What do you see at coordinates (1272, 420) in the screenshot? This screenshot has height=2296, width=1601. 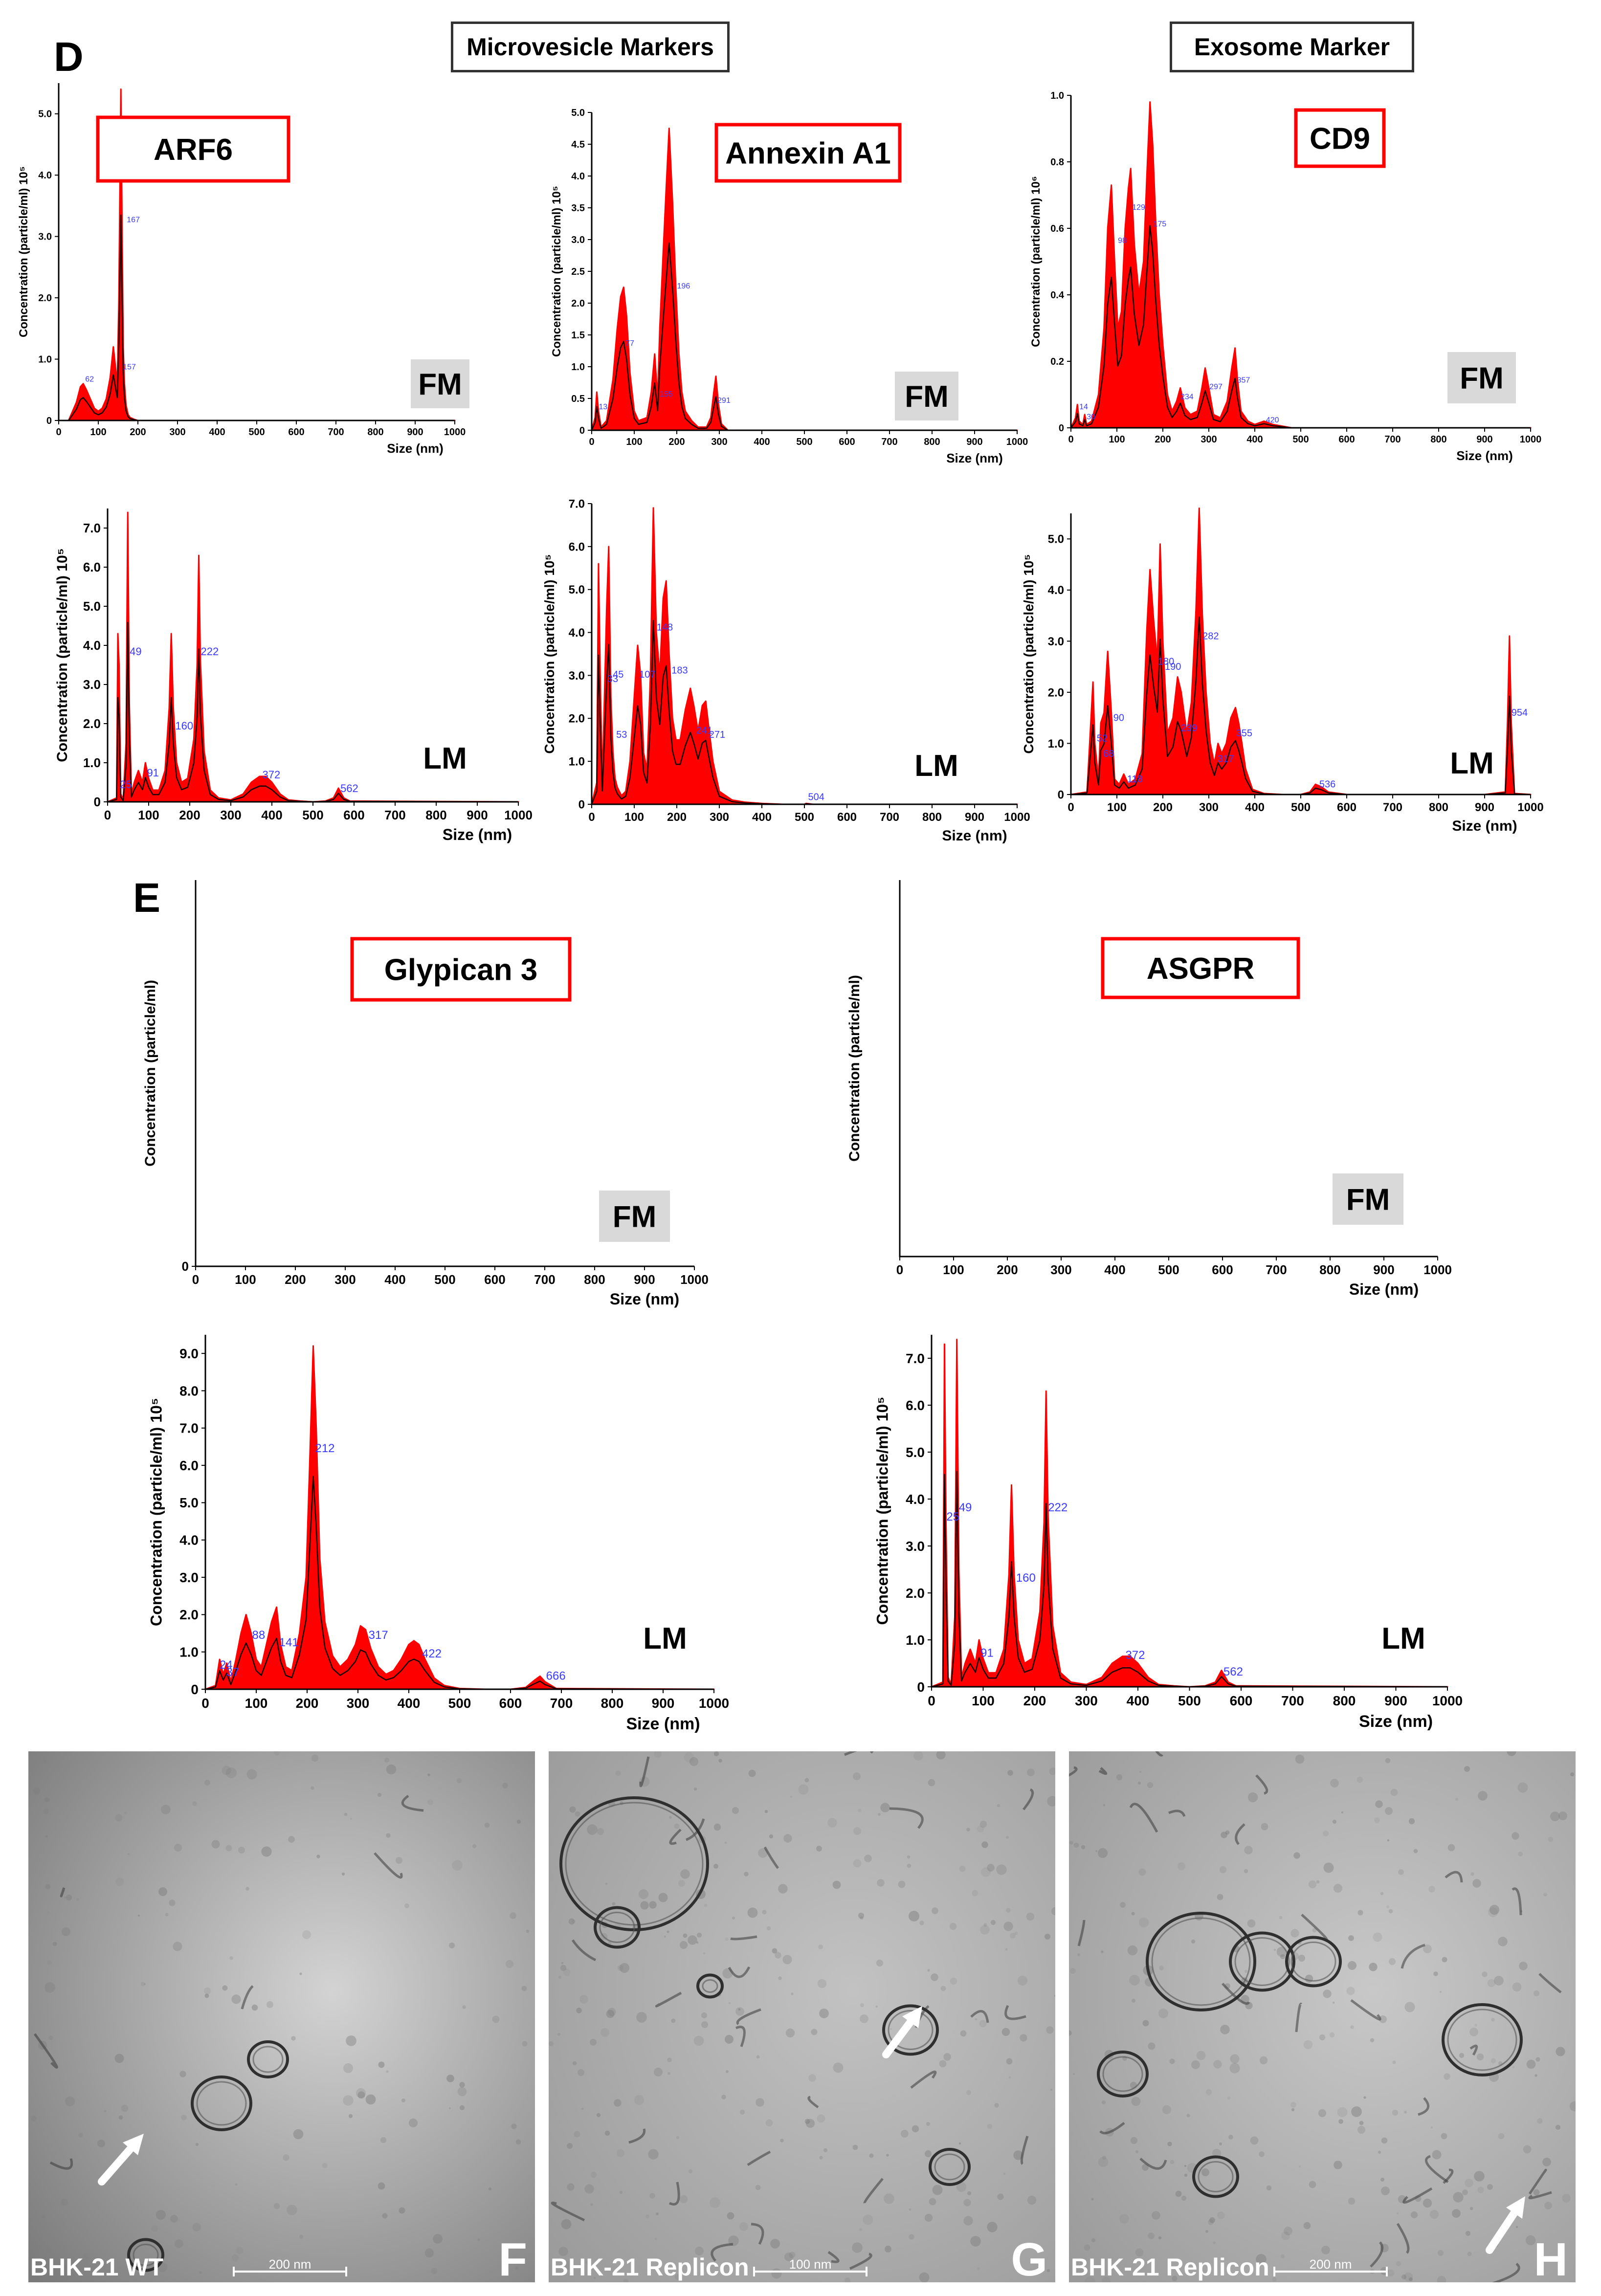 I see `peak-label: 420` at bounding box center [1272, 420].